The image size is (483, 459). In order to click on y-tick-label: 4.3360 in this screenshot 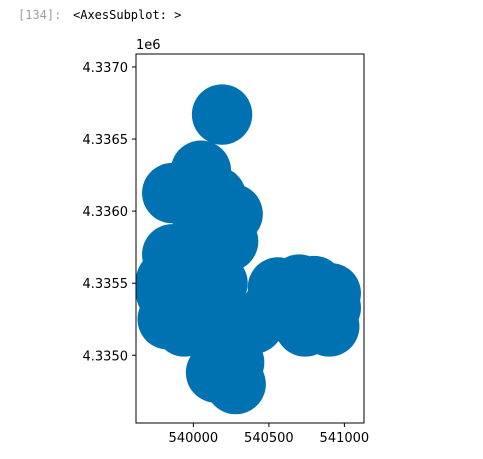, I will do `click(106, 212)`.